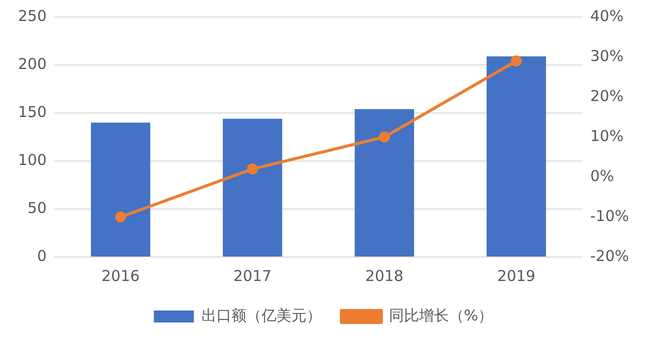 The image size is (655, 338). Describe the element at coordinates (32, 111) in the screenshot. I see `y-tick-label: 150` at that location.